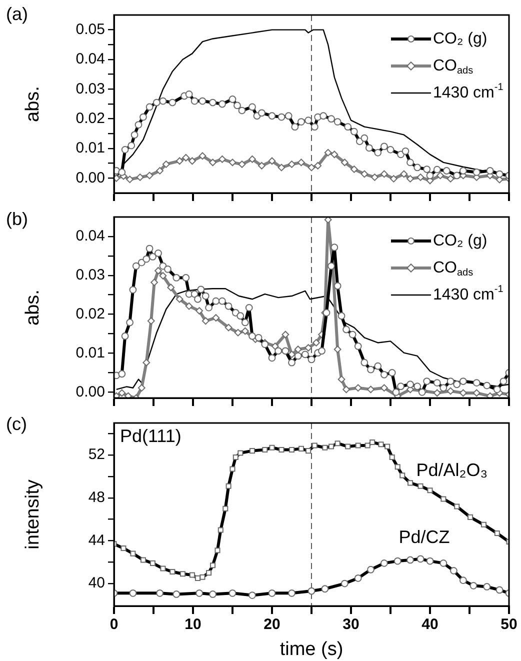 The height and width of the screenshot is (661, 521). What do you see at coordinates (96, 583) in the screenshot?
I see `y-tick-label: 40` at bounding box center [96, 583].